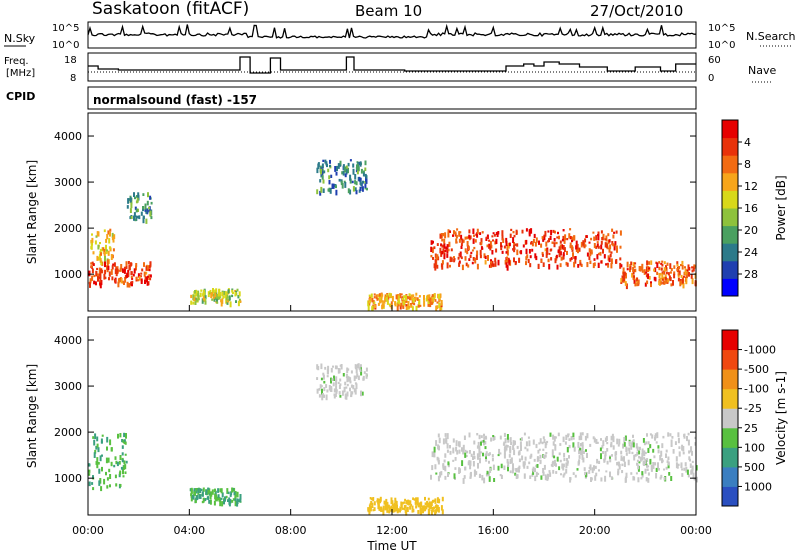  Describe the element at coordinates (73, 78) in the screenshot. I see `freq-left-tick-bottom: 8` at that location.